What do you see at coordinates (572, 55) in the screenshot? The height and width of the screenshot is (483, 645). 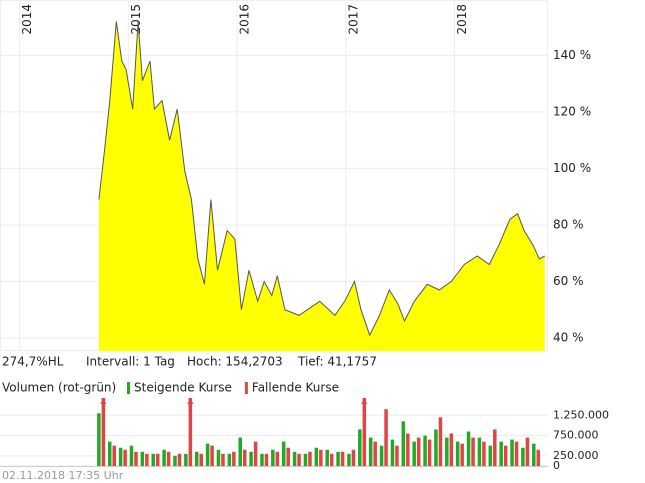 I see `y-tick-label: 140 %` at bounding box center [572, 55].